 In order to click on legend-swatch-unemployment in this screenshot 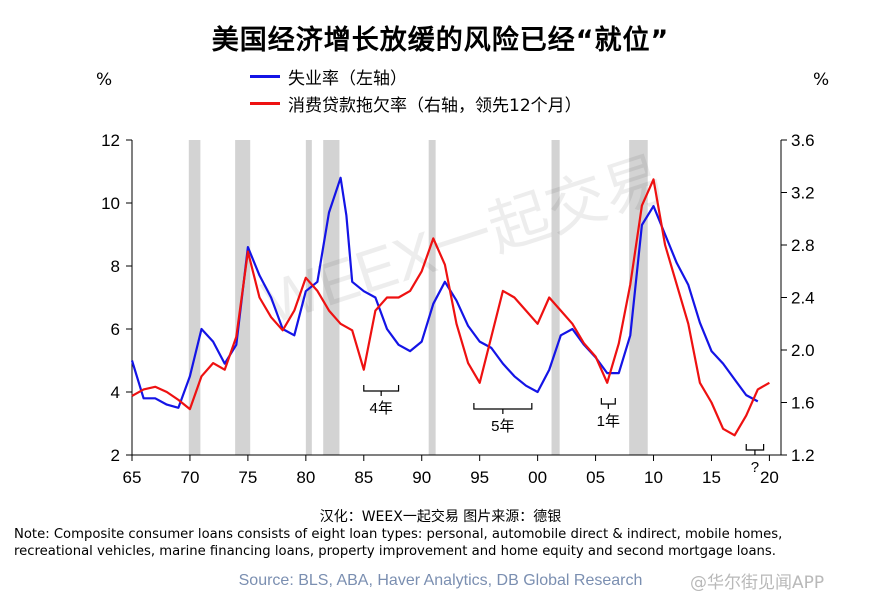, I will do `click(265, 76)`.